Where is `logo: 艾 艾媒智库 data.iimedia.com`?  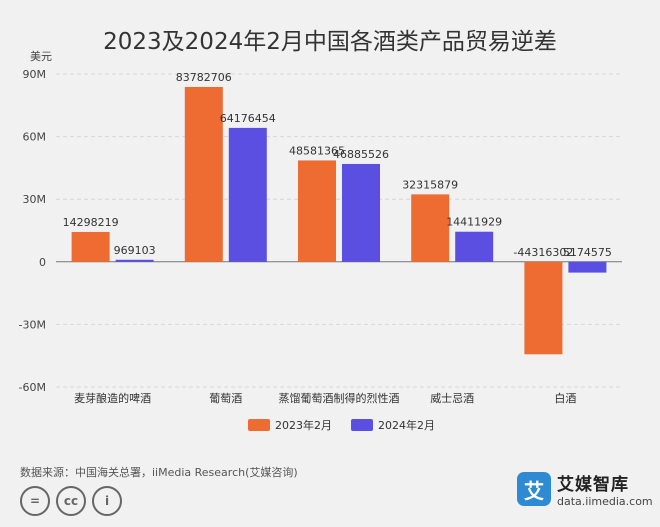 logo: 艾 艾媒智库 data.iimedia.com is located at coordinates (585, 489).